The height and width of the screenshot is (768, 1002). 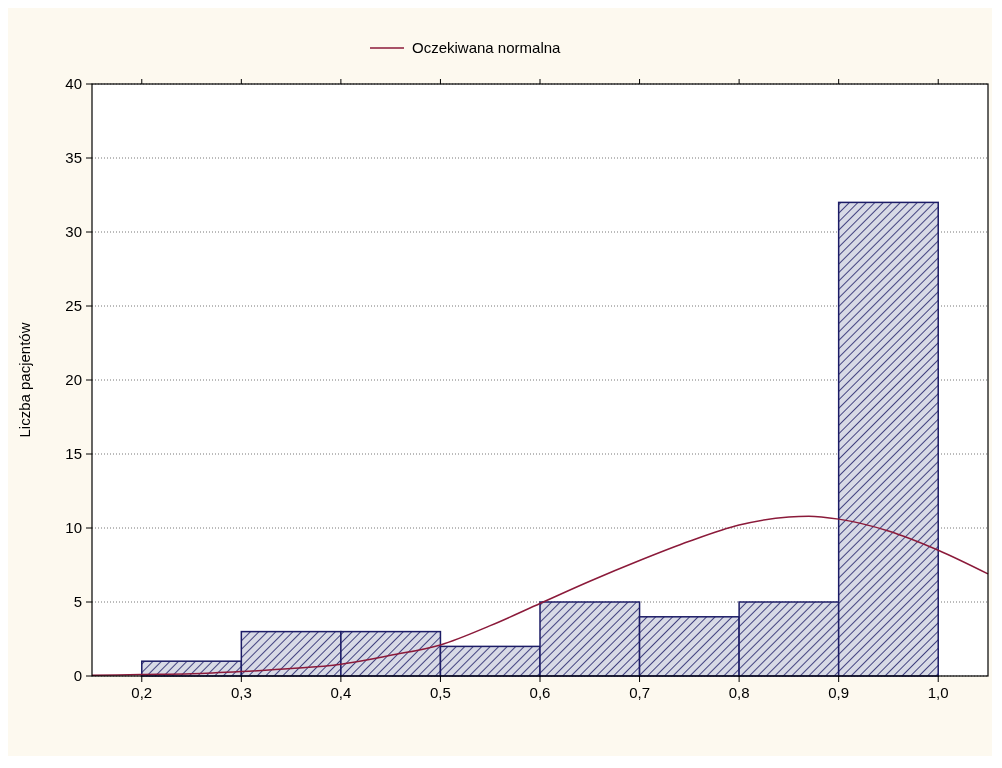 What do you see at coordinates (73, 305) in the screenshot?
I see `y-tick-label: 25` at bounding box center [73, 305].